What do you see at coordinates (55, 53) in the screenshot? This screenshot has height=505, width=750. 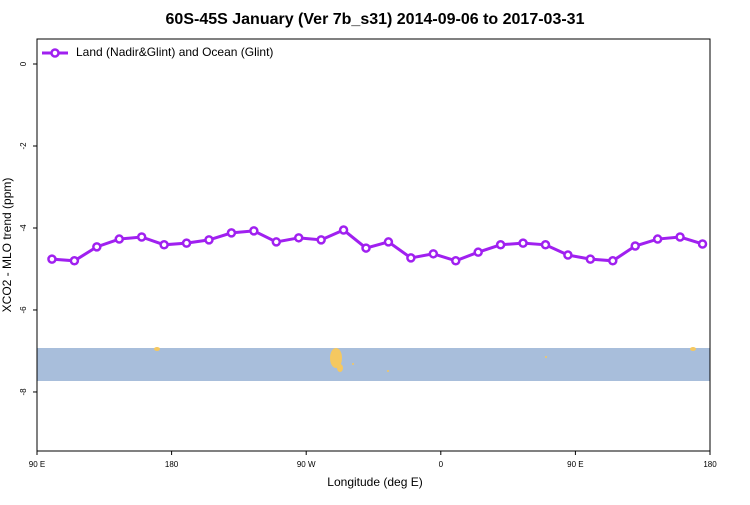 I see `legend-marker` at bounding box center [55, 53].